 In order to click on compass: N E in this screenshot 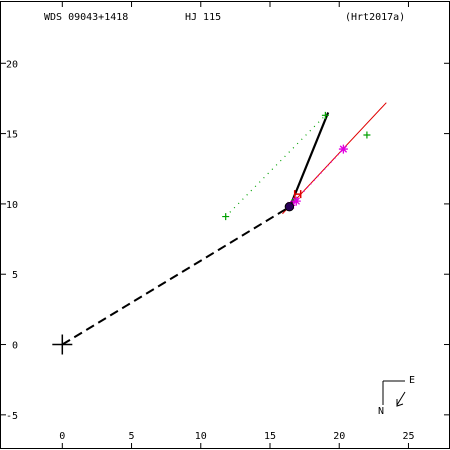, I will do `click(396, 396)`.